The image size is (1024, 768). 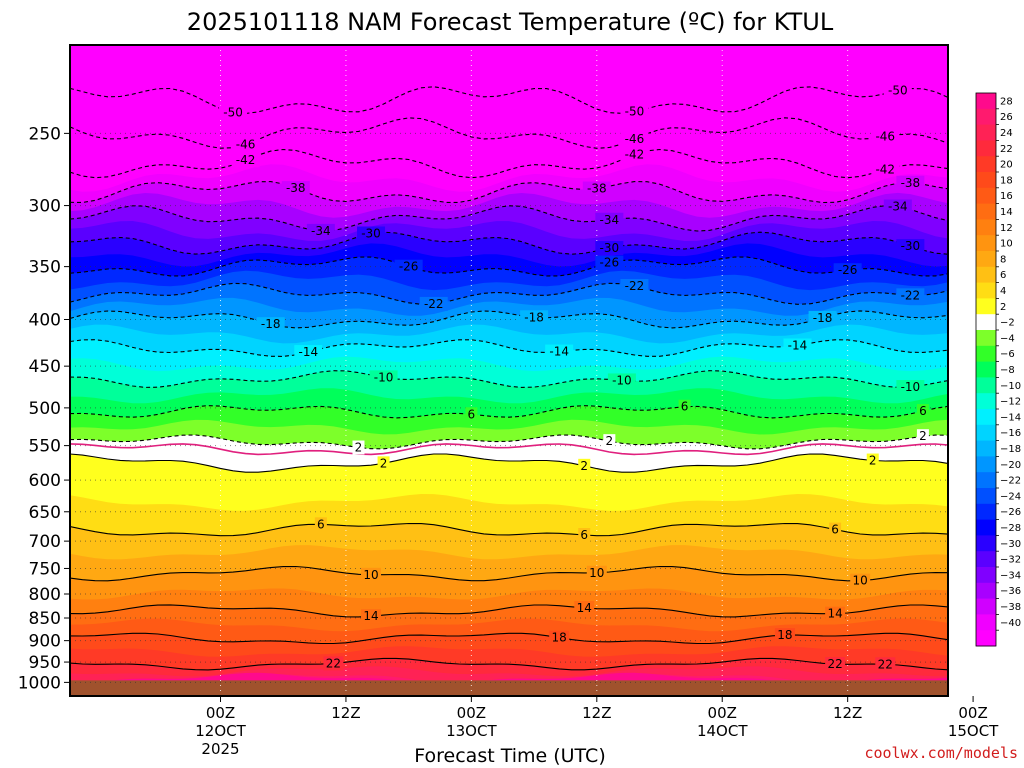 I want to click on y-tick-label: 350, so click(x=45, y=268).